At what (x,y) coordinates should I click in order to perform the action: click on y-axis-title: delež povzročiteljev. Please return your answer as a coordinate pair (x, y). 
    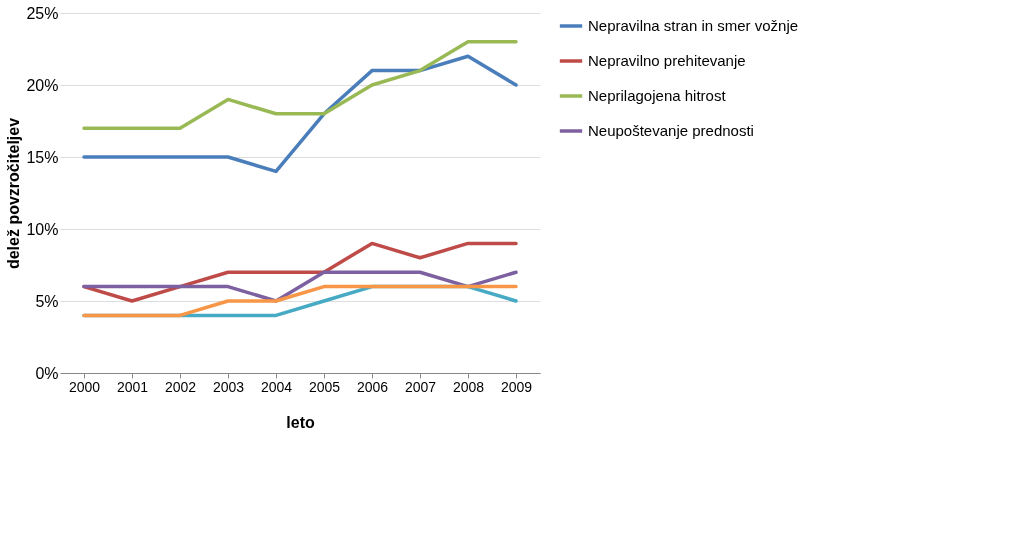
    Looking at the image, I should click on (14, 193).